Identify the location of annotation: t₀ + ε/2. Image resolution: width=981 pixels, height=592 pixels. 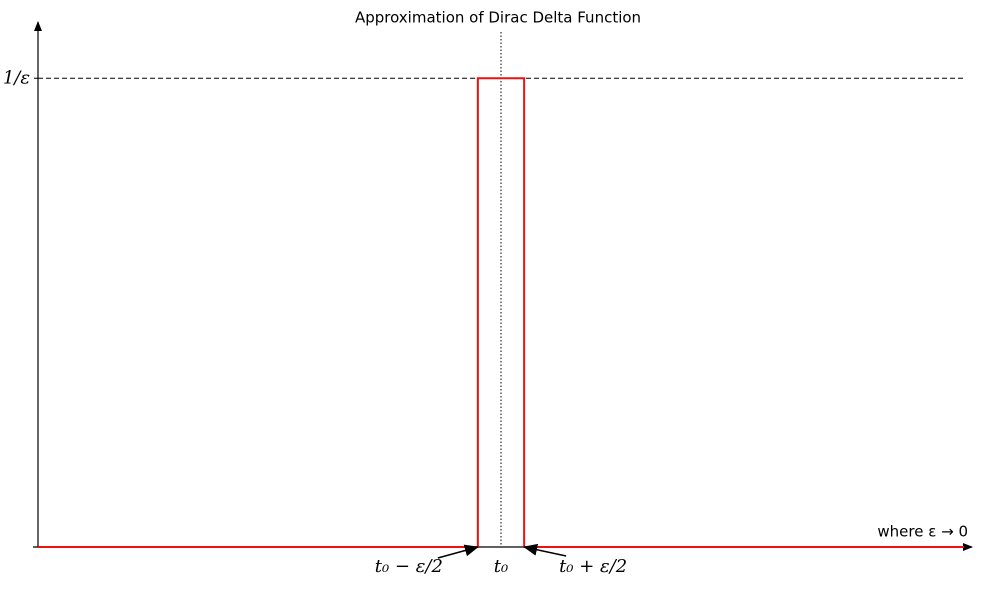
(593, 566).